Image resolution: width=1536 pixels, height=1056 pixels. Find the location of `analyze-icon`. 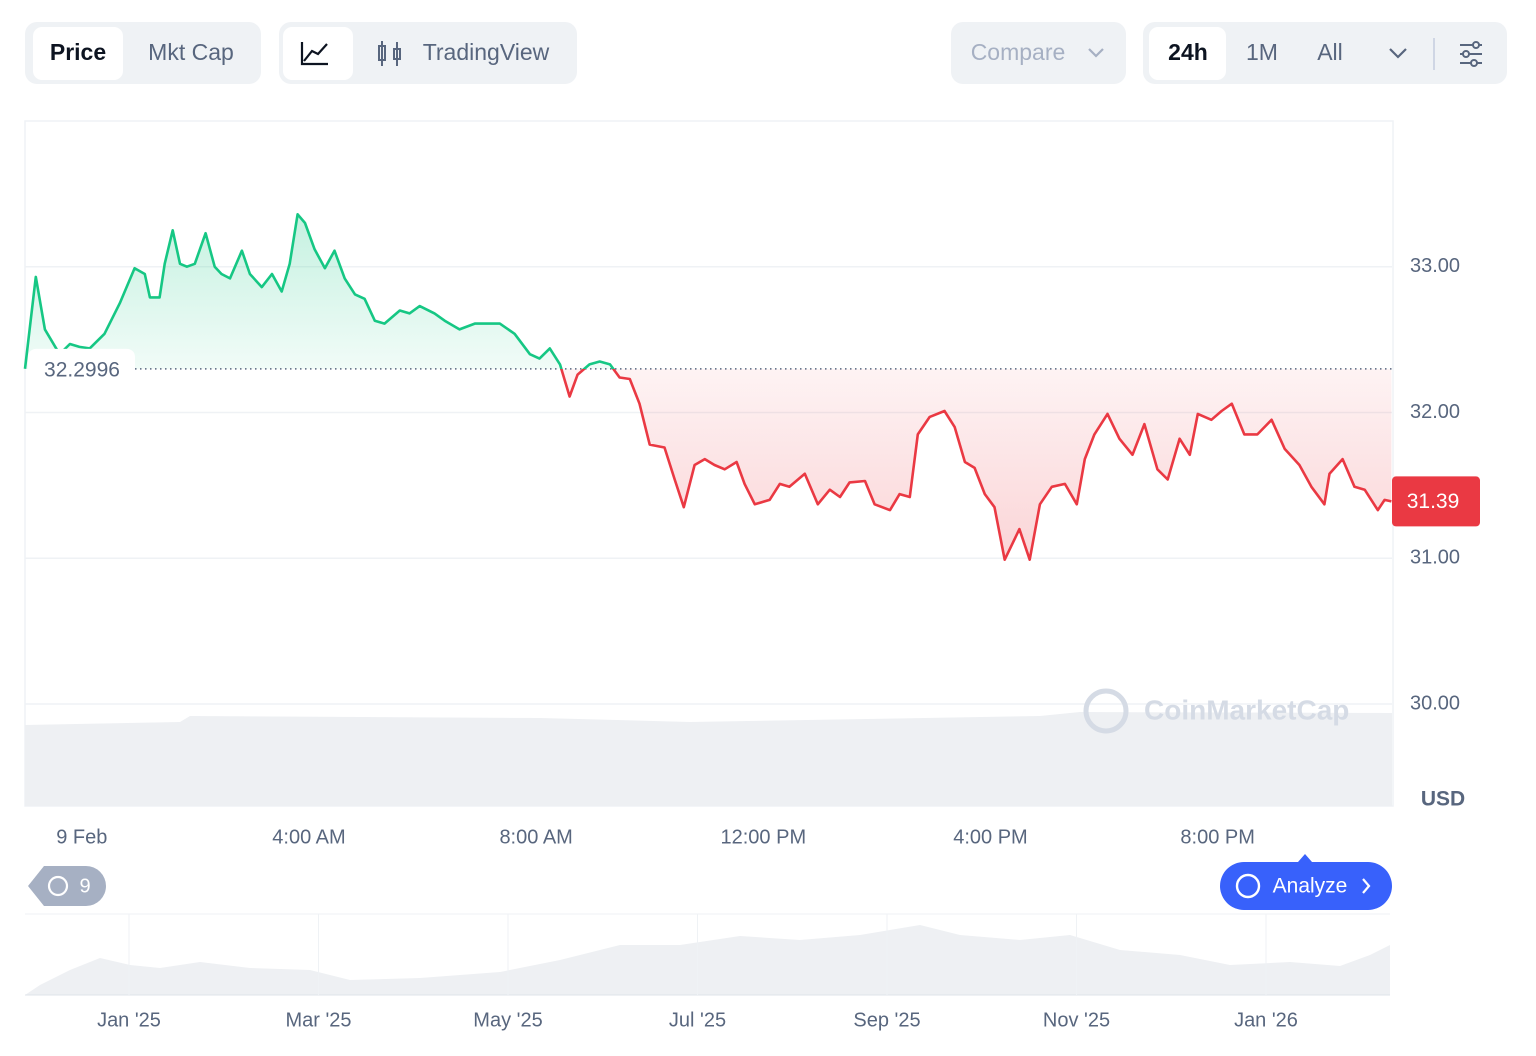

analyze-icon is located at coordinates (1248, 886).